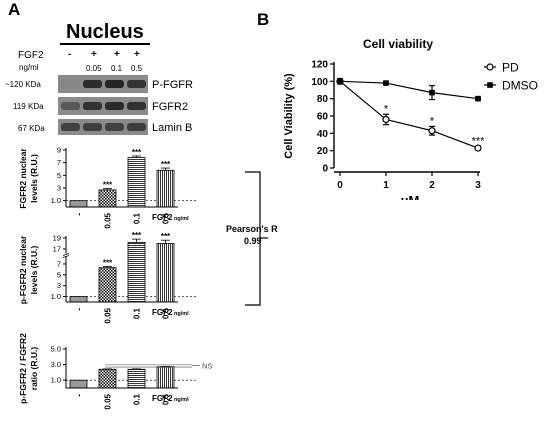 Image resolution: width=550 pixels, height=422 pixels. I want to click on lane-dose-3: 0.5, so click(137, 68).